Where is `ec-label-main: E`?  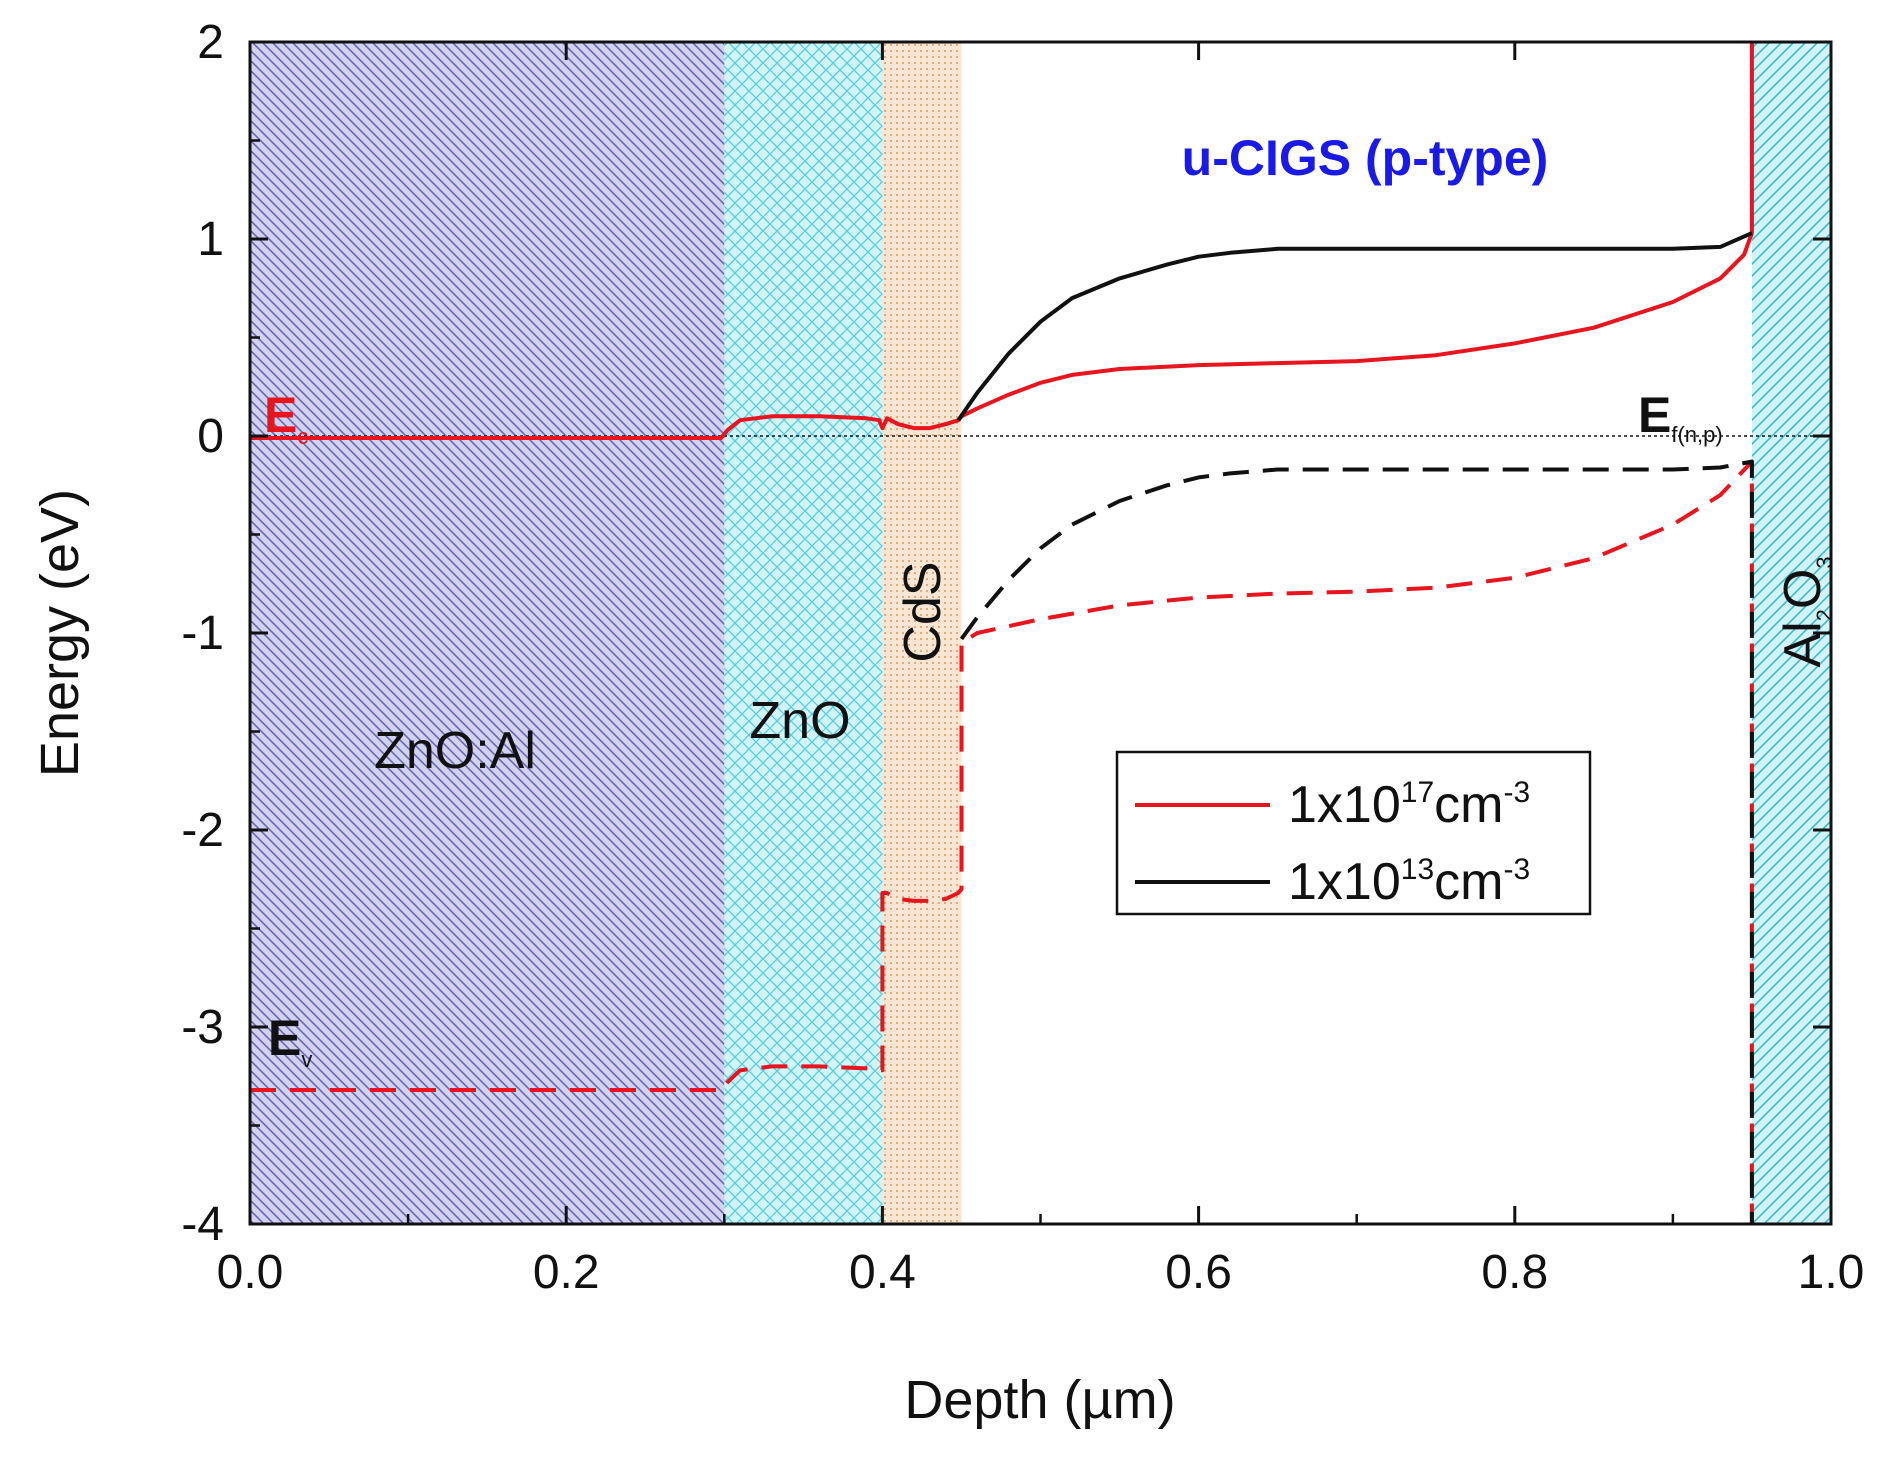
ec-label-main: E is located at coordinates (280, 415).